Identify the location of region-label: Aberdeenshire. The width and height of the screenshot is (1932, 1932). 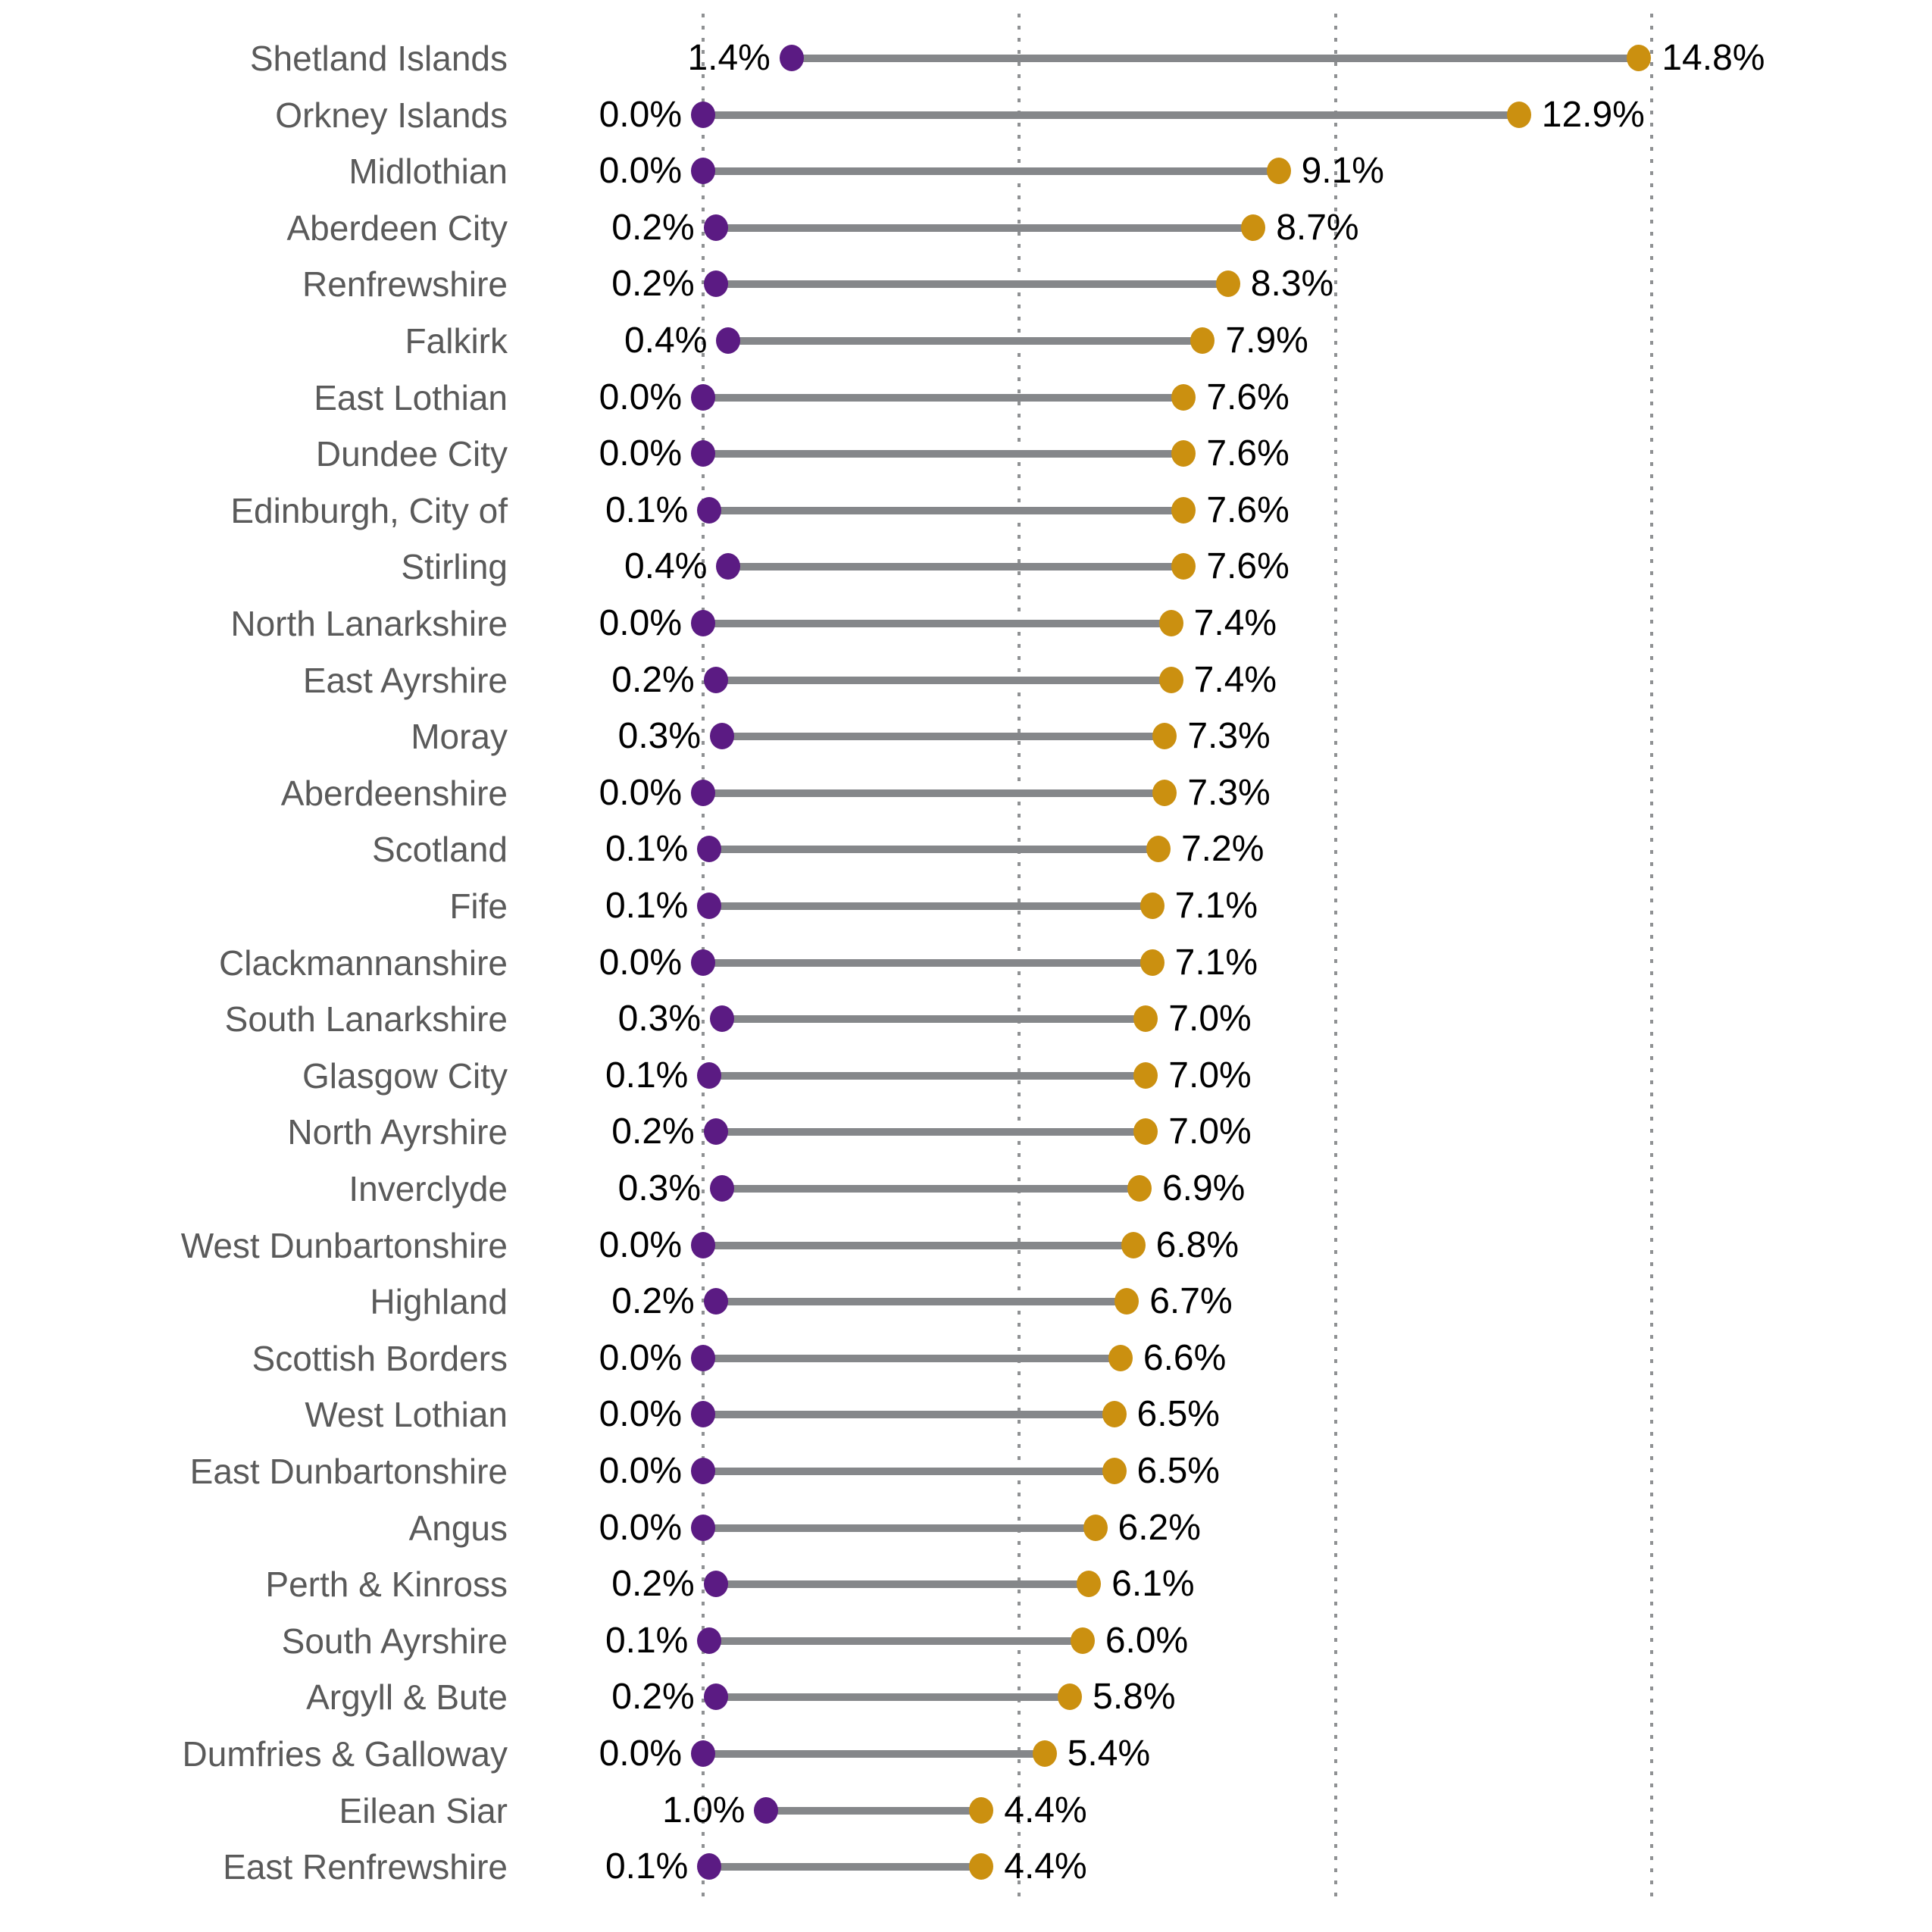
(394, 793).